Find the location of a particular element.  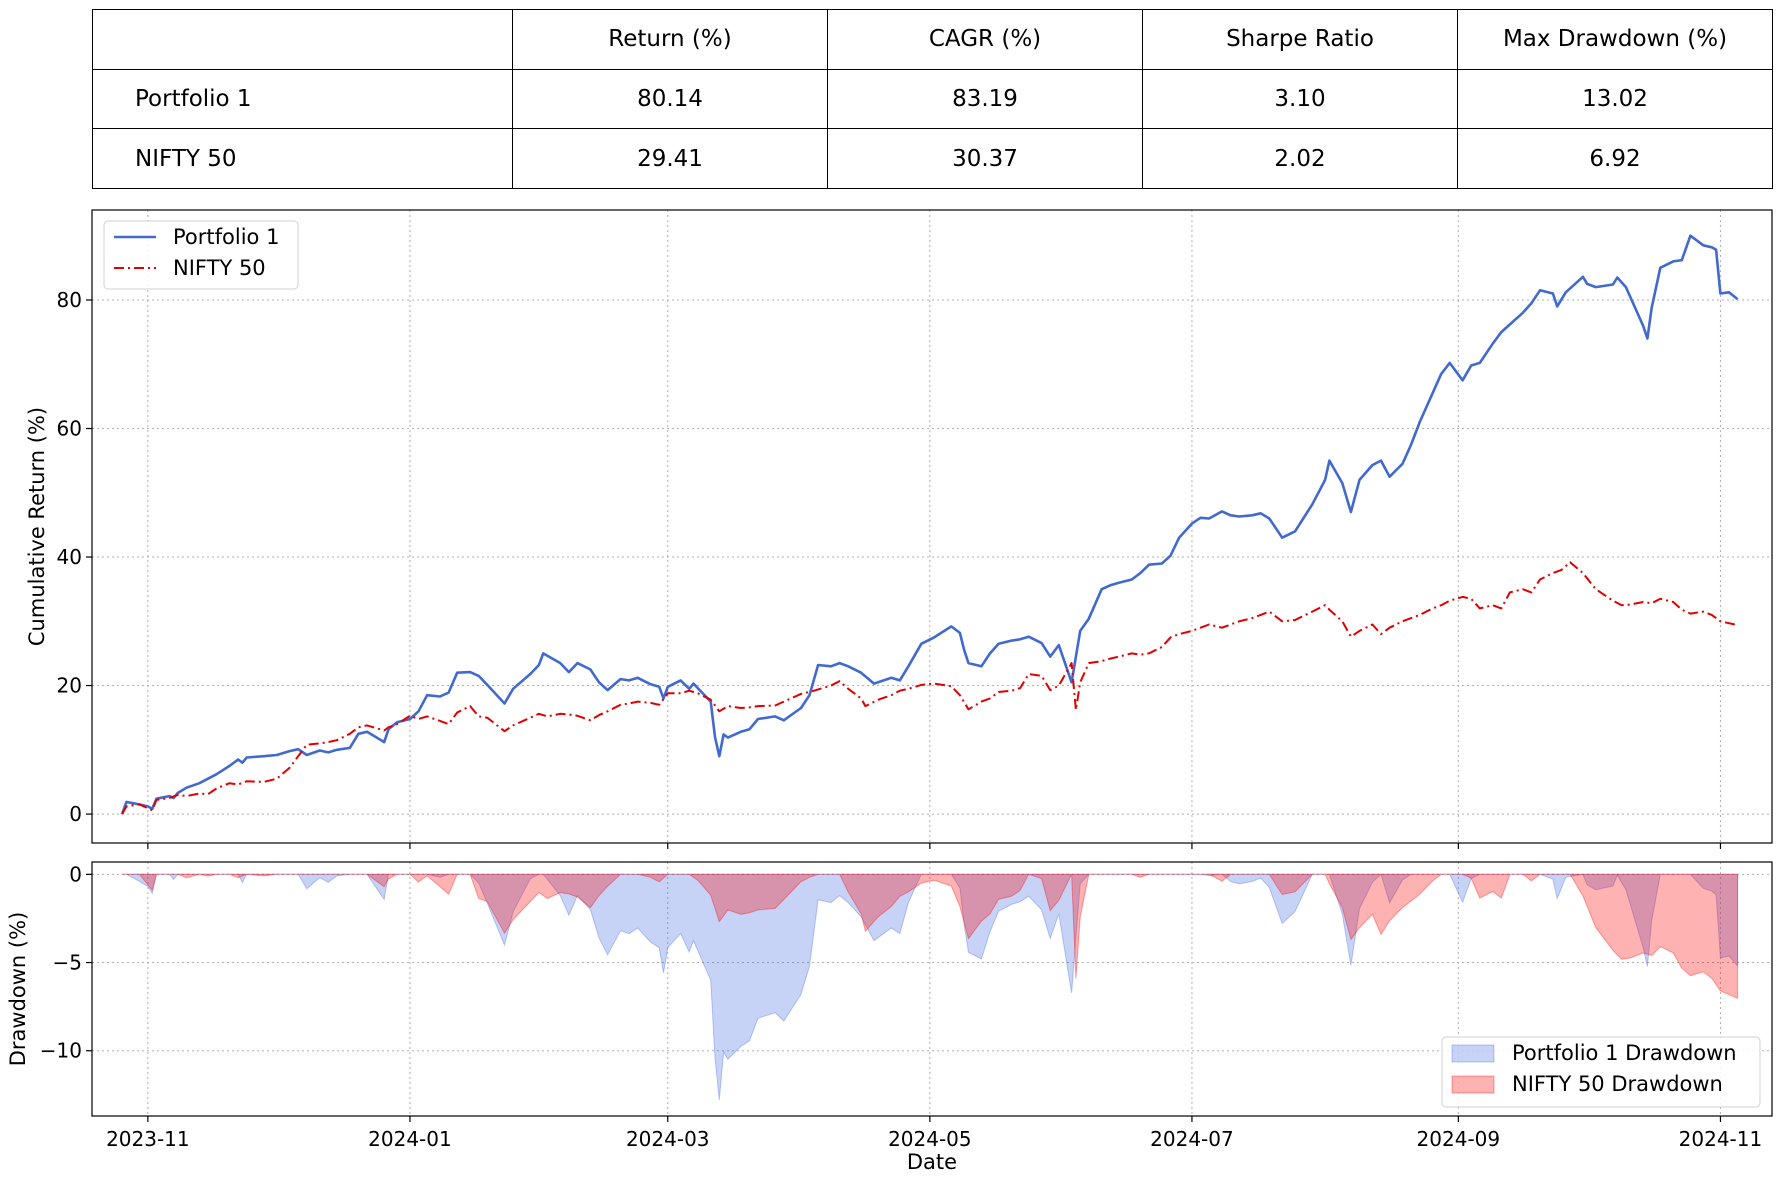

table-row: Portfolio 1 80.14 83.19 3.10 13.02 is located at coordinates (932, 99).